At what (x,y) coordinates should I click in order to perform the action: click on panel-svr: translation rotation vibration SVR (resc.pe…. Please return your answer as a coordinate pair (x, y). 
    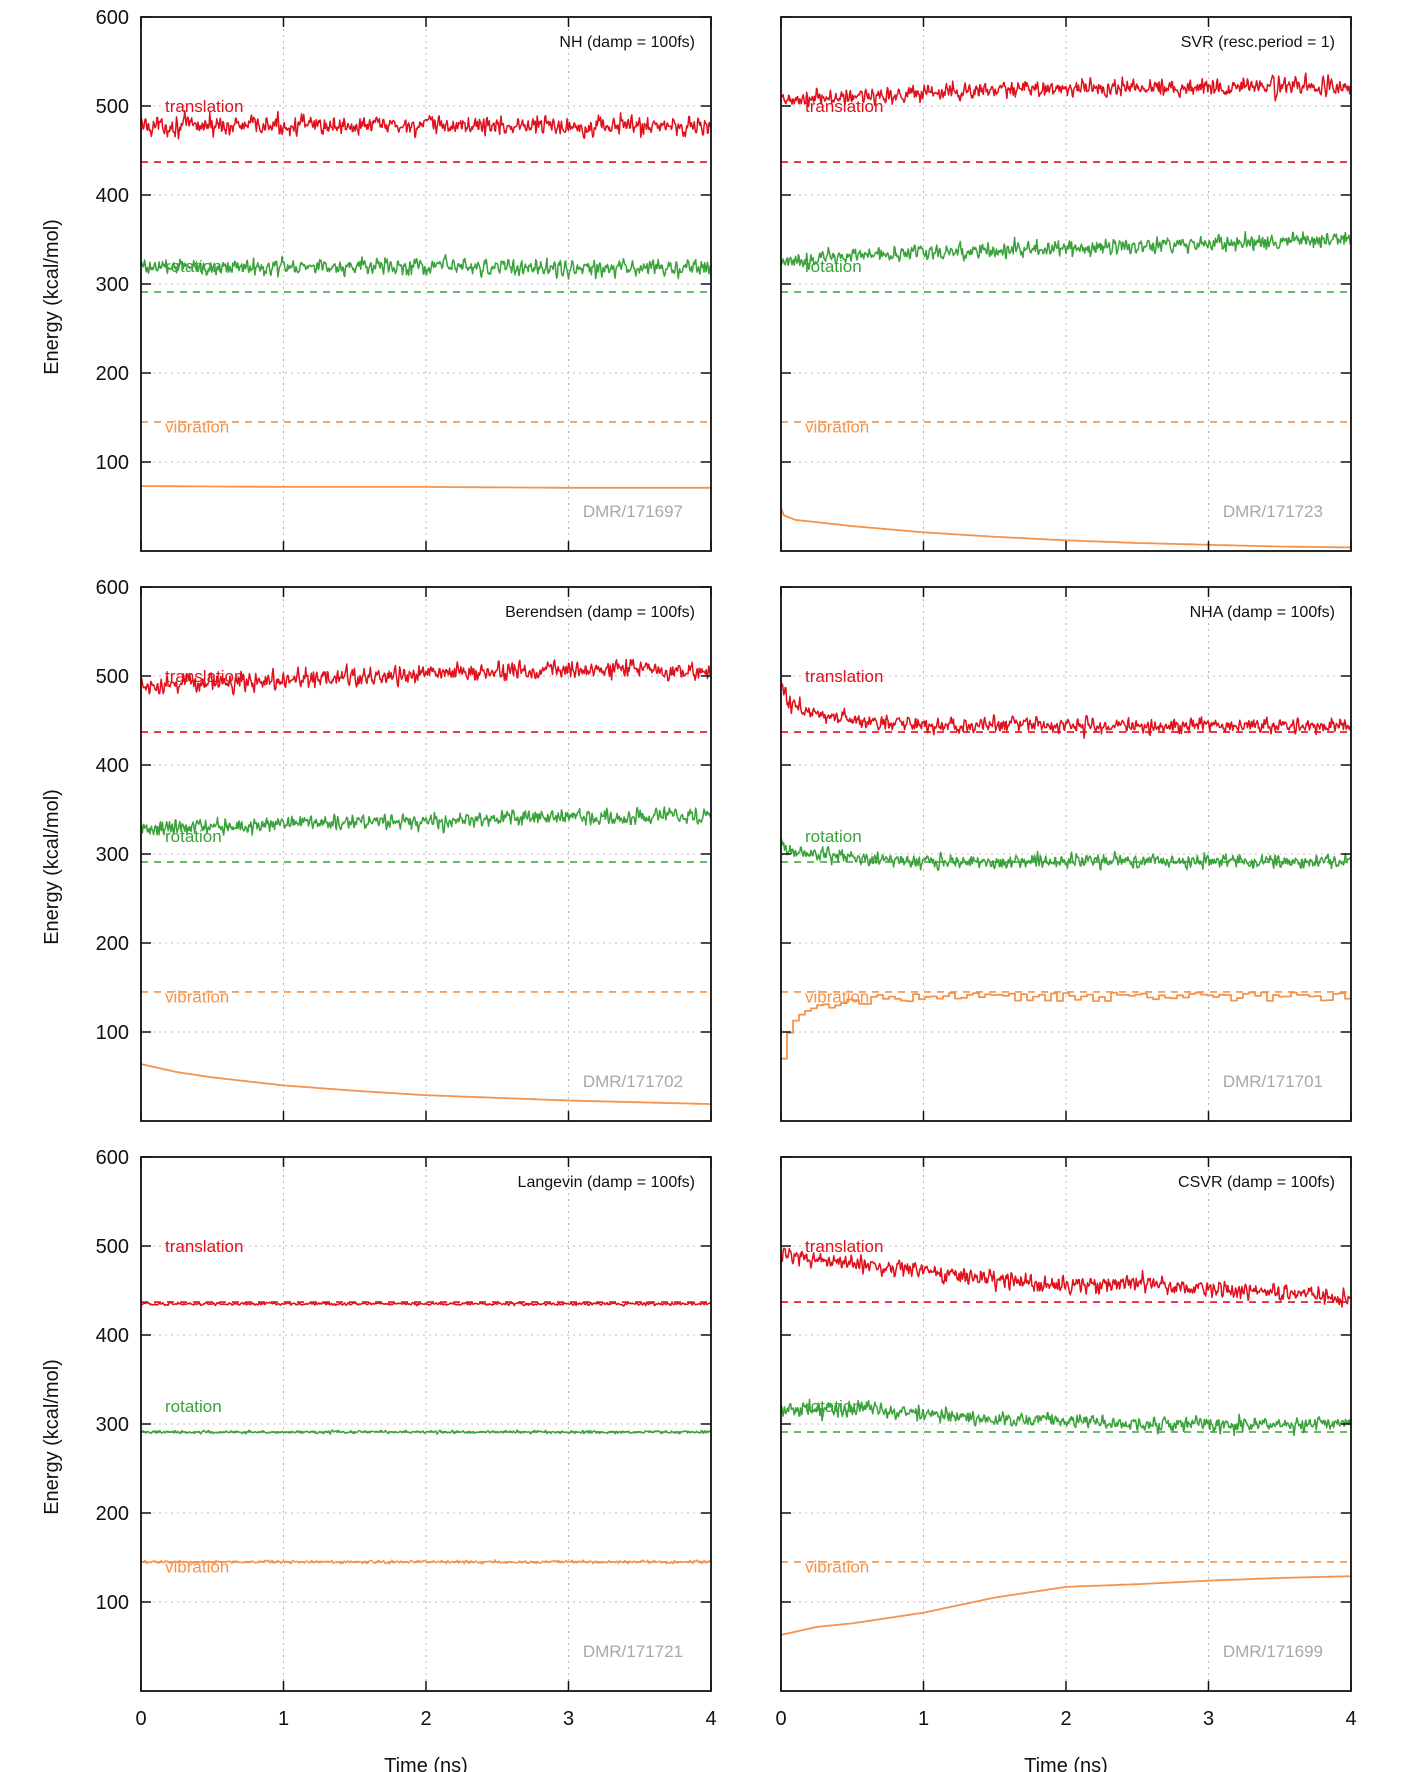
    Looking at the image, I should click on (1066, 284).